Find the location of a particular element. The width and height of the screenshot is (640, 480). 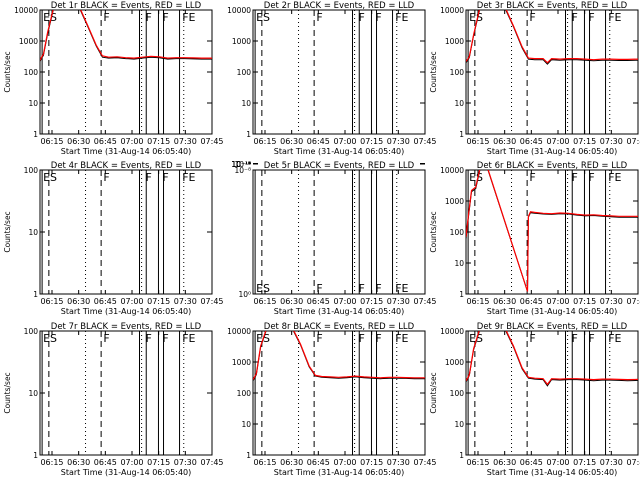

y-tick-label: 10⁻¹¹ is located at coordinates (241, 164).